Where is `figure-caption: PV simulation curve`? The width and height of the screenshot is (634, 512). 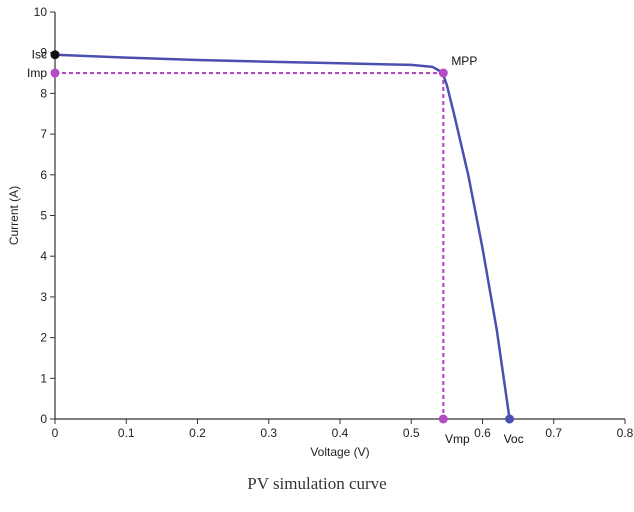
figure-caption: PV simulation curve is located at coordinates (317, 483).